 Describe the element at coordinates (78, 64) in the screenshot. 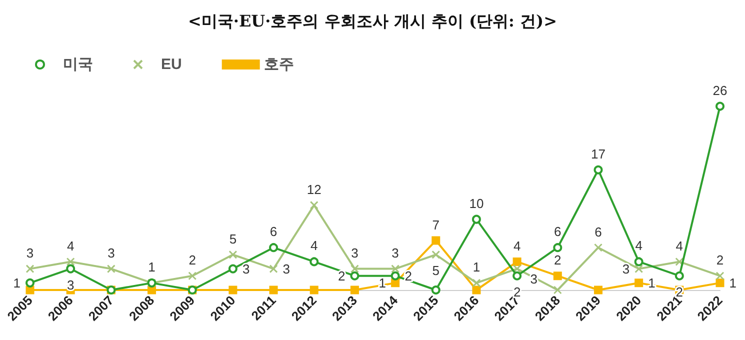

I see `legend-label: 미국` at that location.